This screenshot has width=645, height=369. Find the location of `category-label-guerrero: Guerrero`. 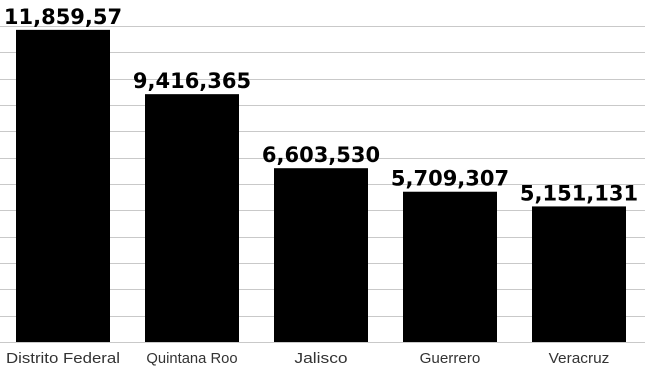

category-label-guerrero: Guerrero is located at coordinates (450, 358).